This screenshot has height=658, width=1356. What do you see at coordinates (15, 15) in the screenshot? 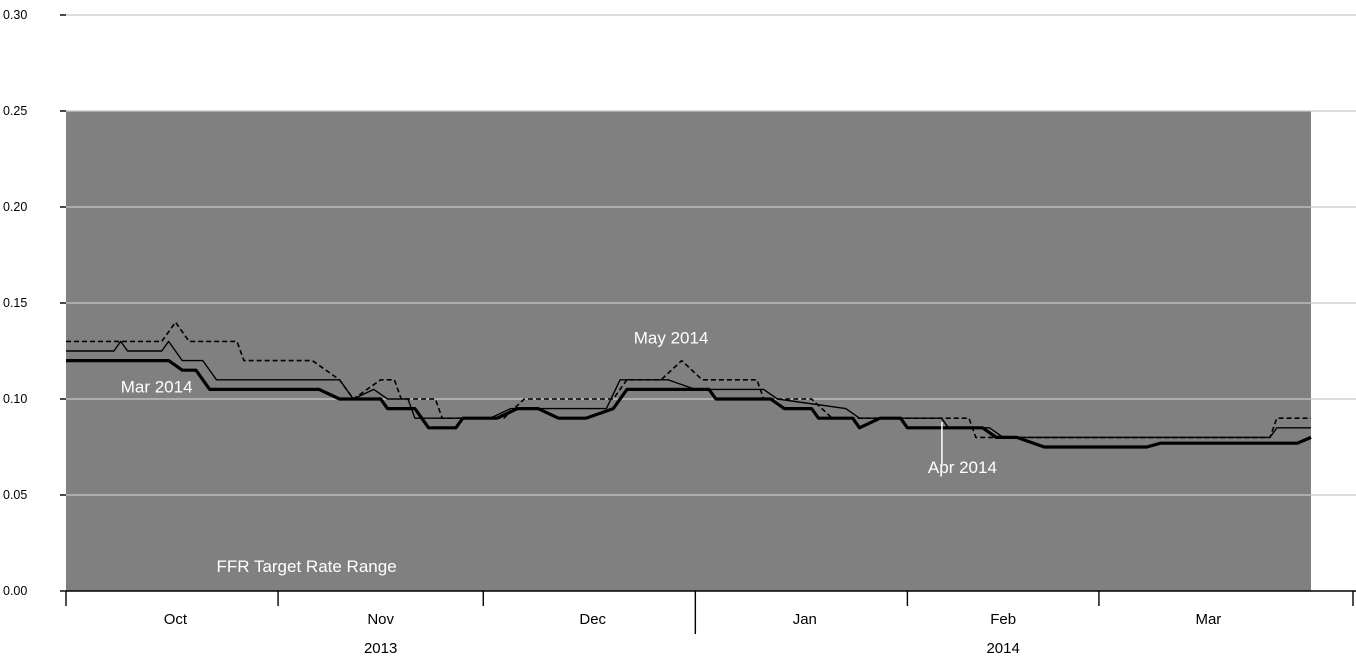
I see `y-tick-label: 0.30` at bounding box center [15, 15].